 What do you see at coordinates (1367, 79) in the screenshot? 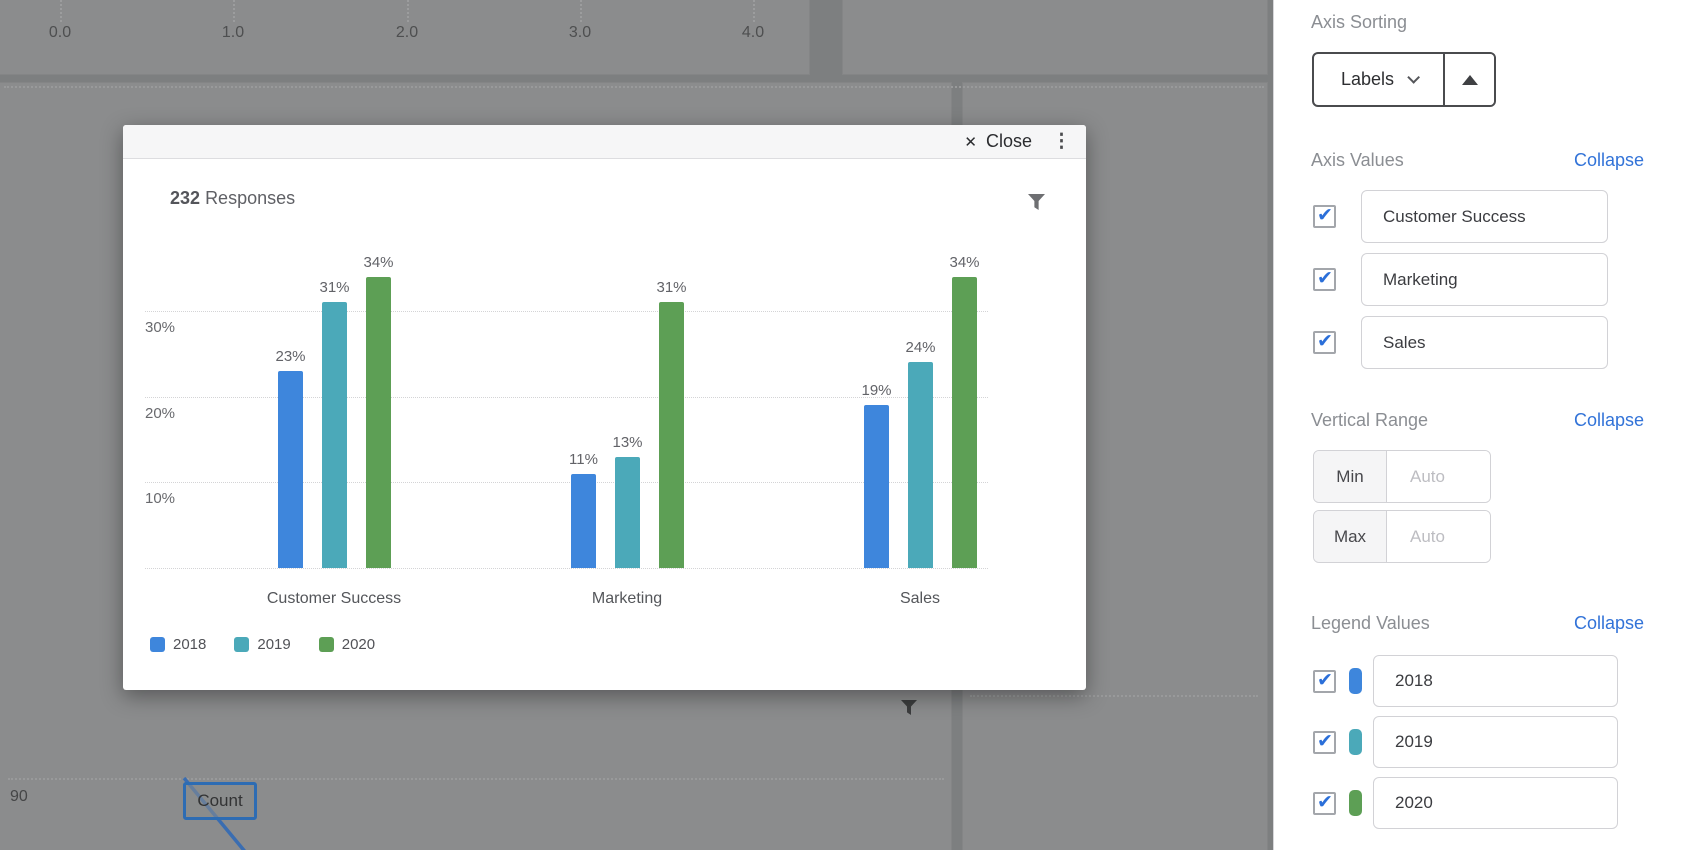
I see `axis-sorting-value: Labels` at bounding box center [1367, 79].